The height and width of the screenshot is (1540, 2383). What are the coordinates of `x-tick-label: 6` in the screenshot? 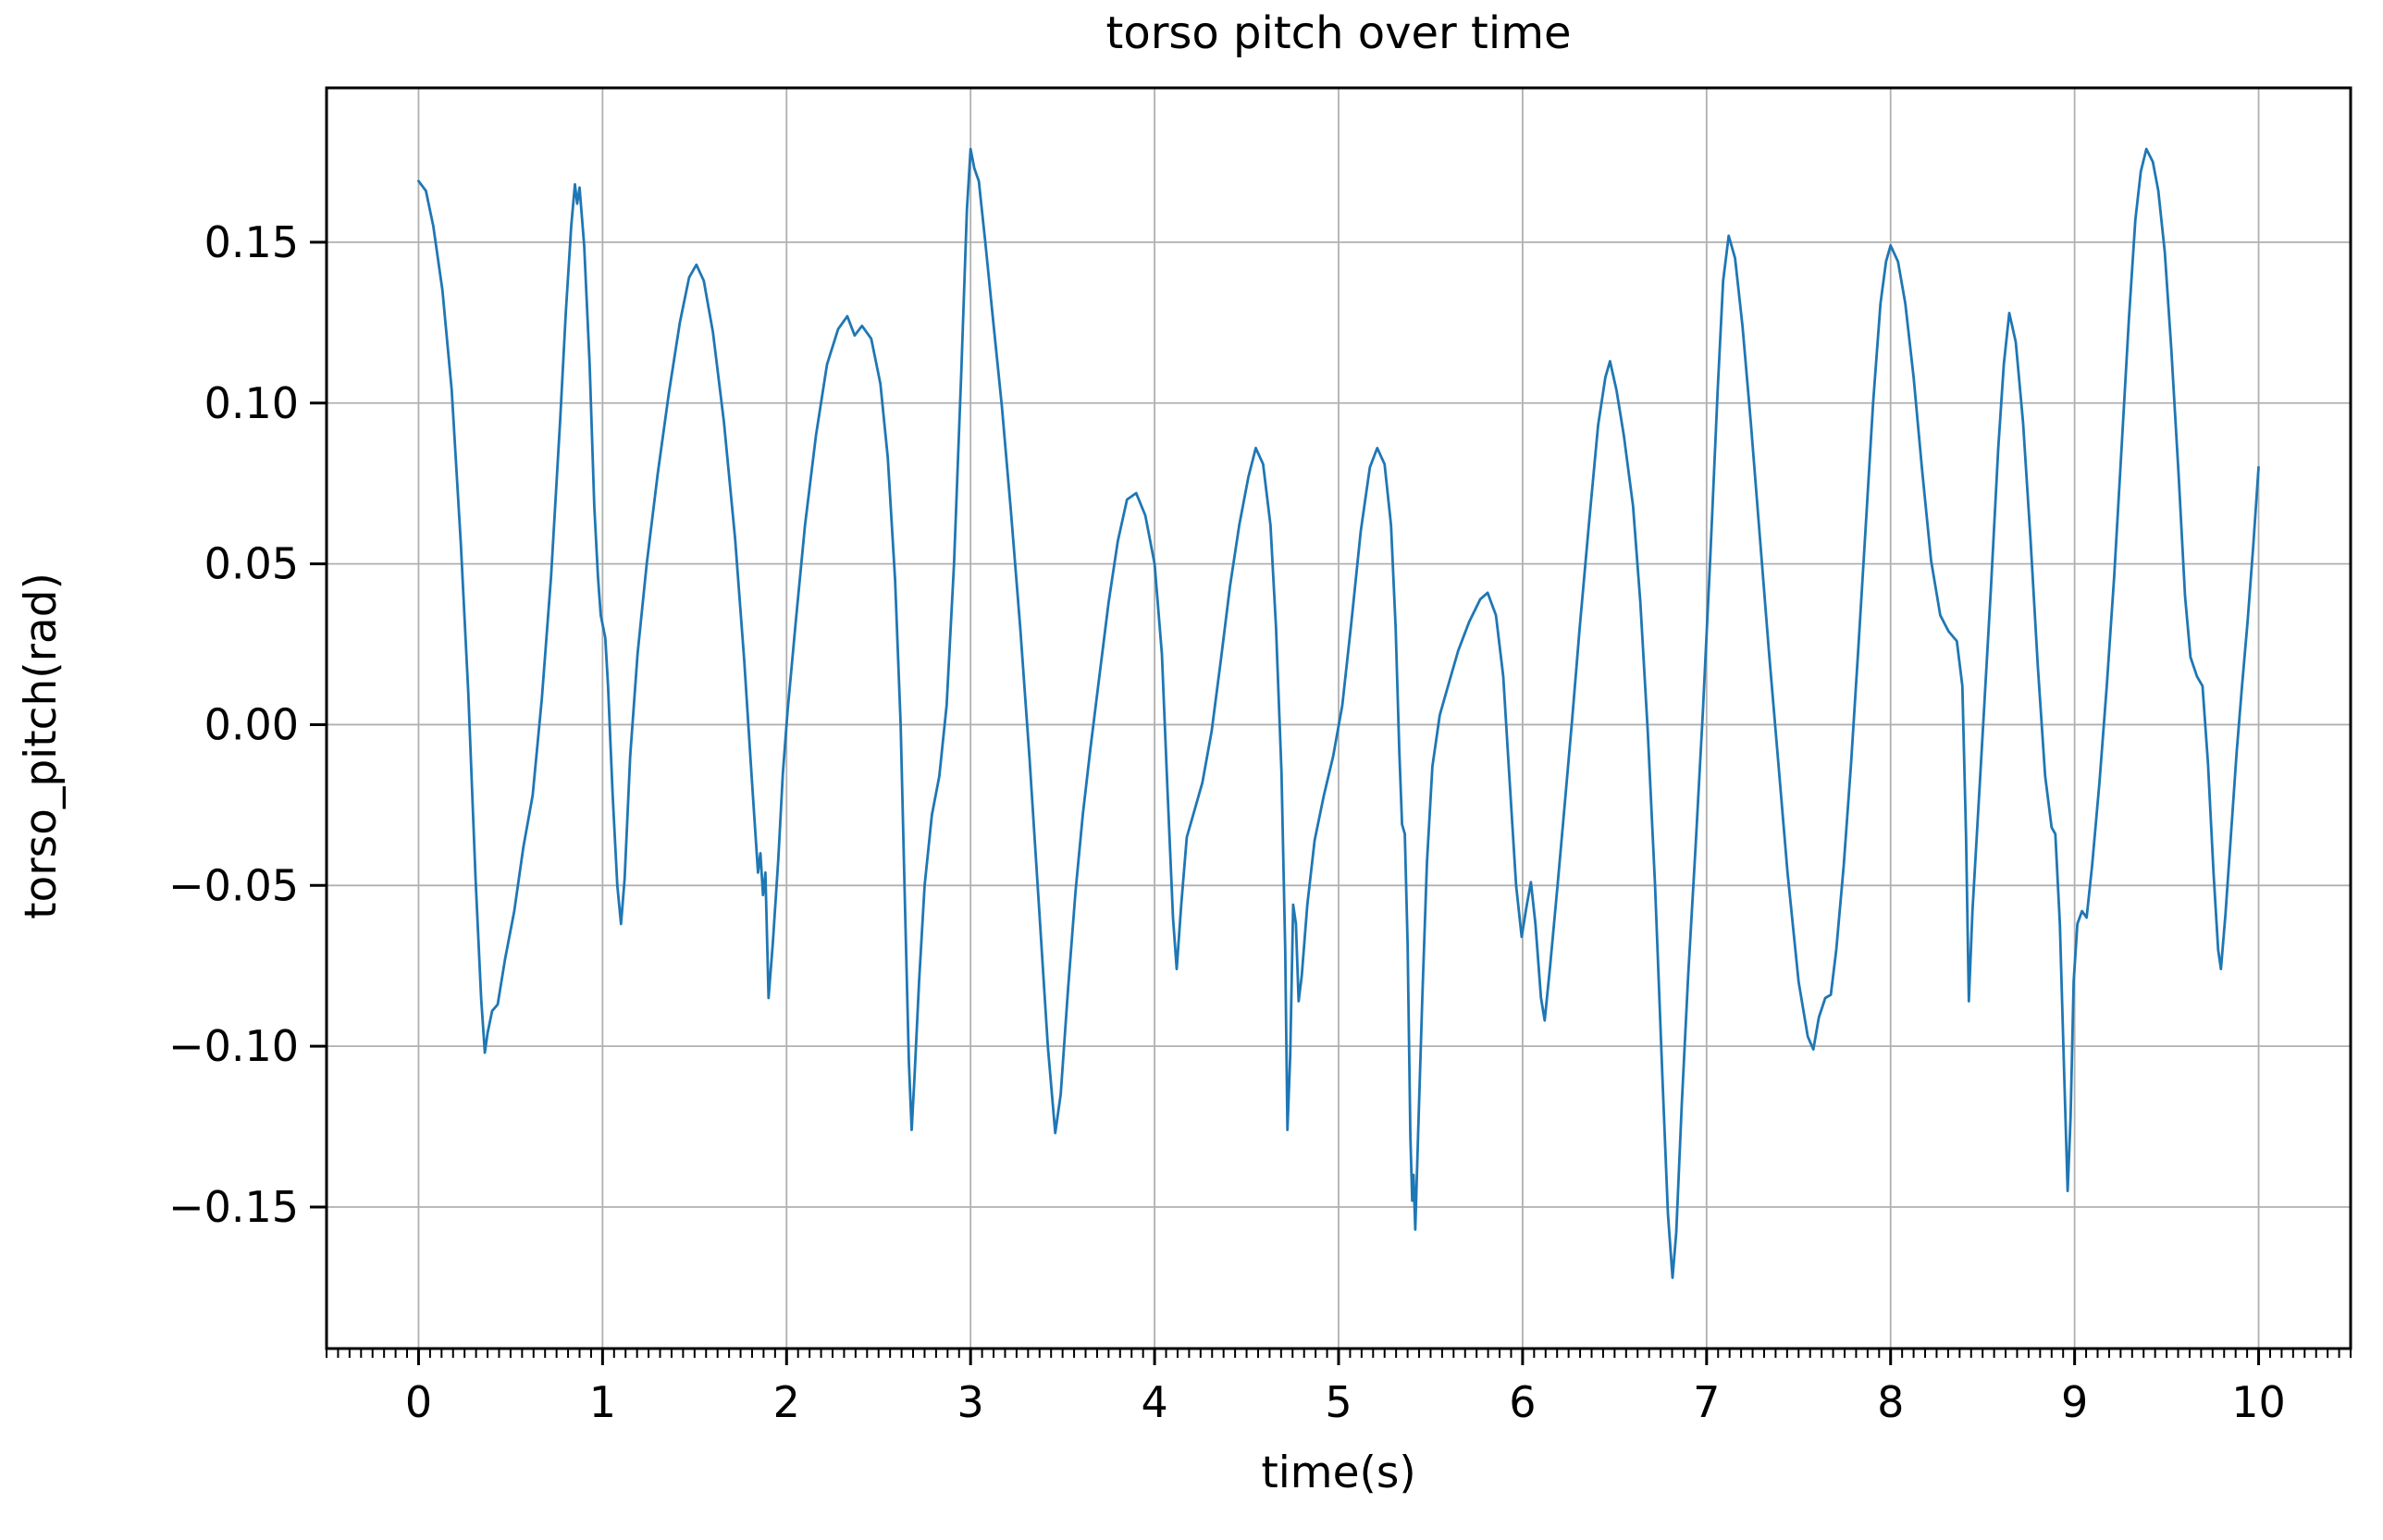 It's located at (1523, 1402).